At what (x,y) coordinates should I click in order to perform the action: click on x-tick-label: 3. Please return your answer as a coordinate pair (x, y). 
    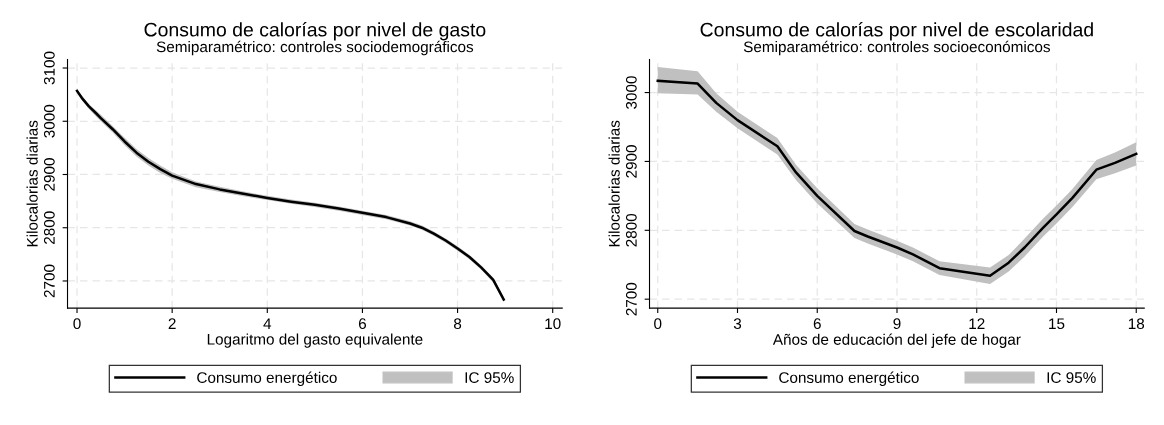
    Looking at the image, I should click on (737, 324).